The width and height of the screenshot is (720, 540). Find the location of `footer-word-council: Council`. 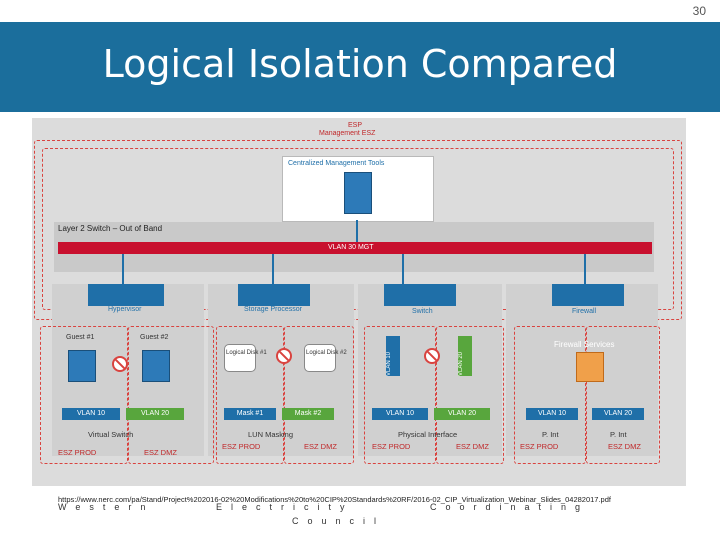

footer-word-council: Council is located at coordinates (339, 521).